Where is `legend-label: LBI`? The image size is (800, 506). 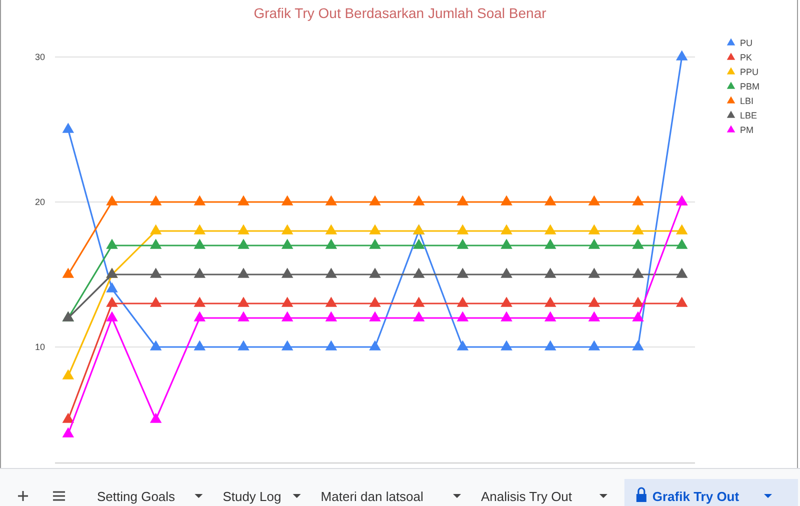 legend-label: LBI is located at coordinates (747, 101).